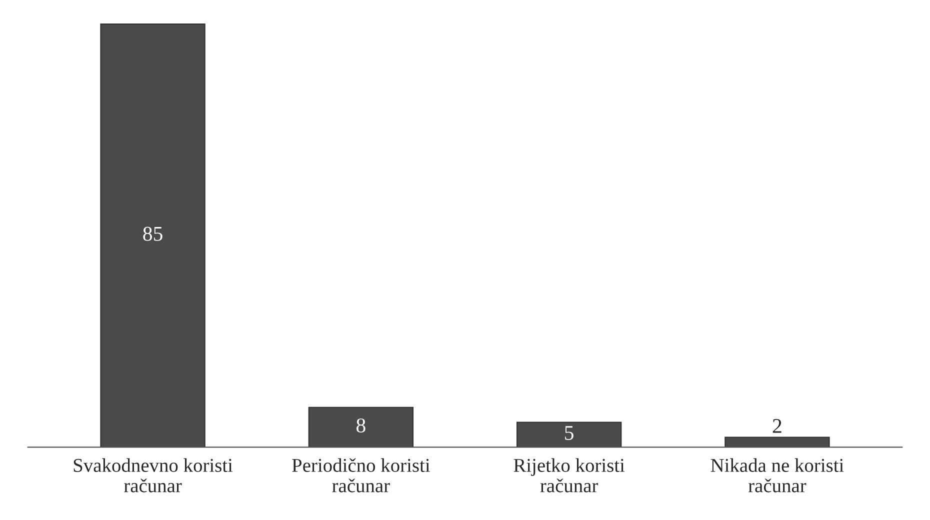 The image size is (930, 520). What do you see at coordinates (361, 425) in the screenshot?
I see `data-label: 8` at bounding box center [361, 425].